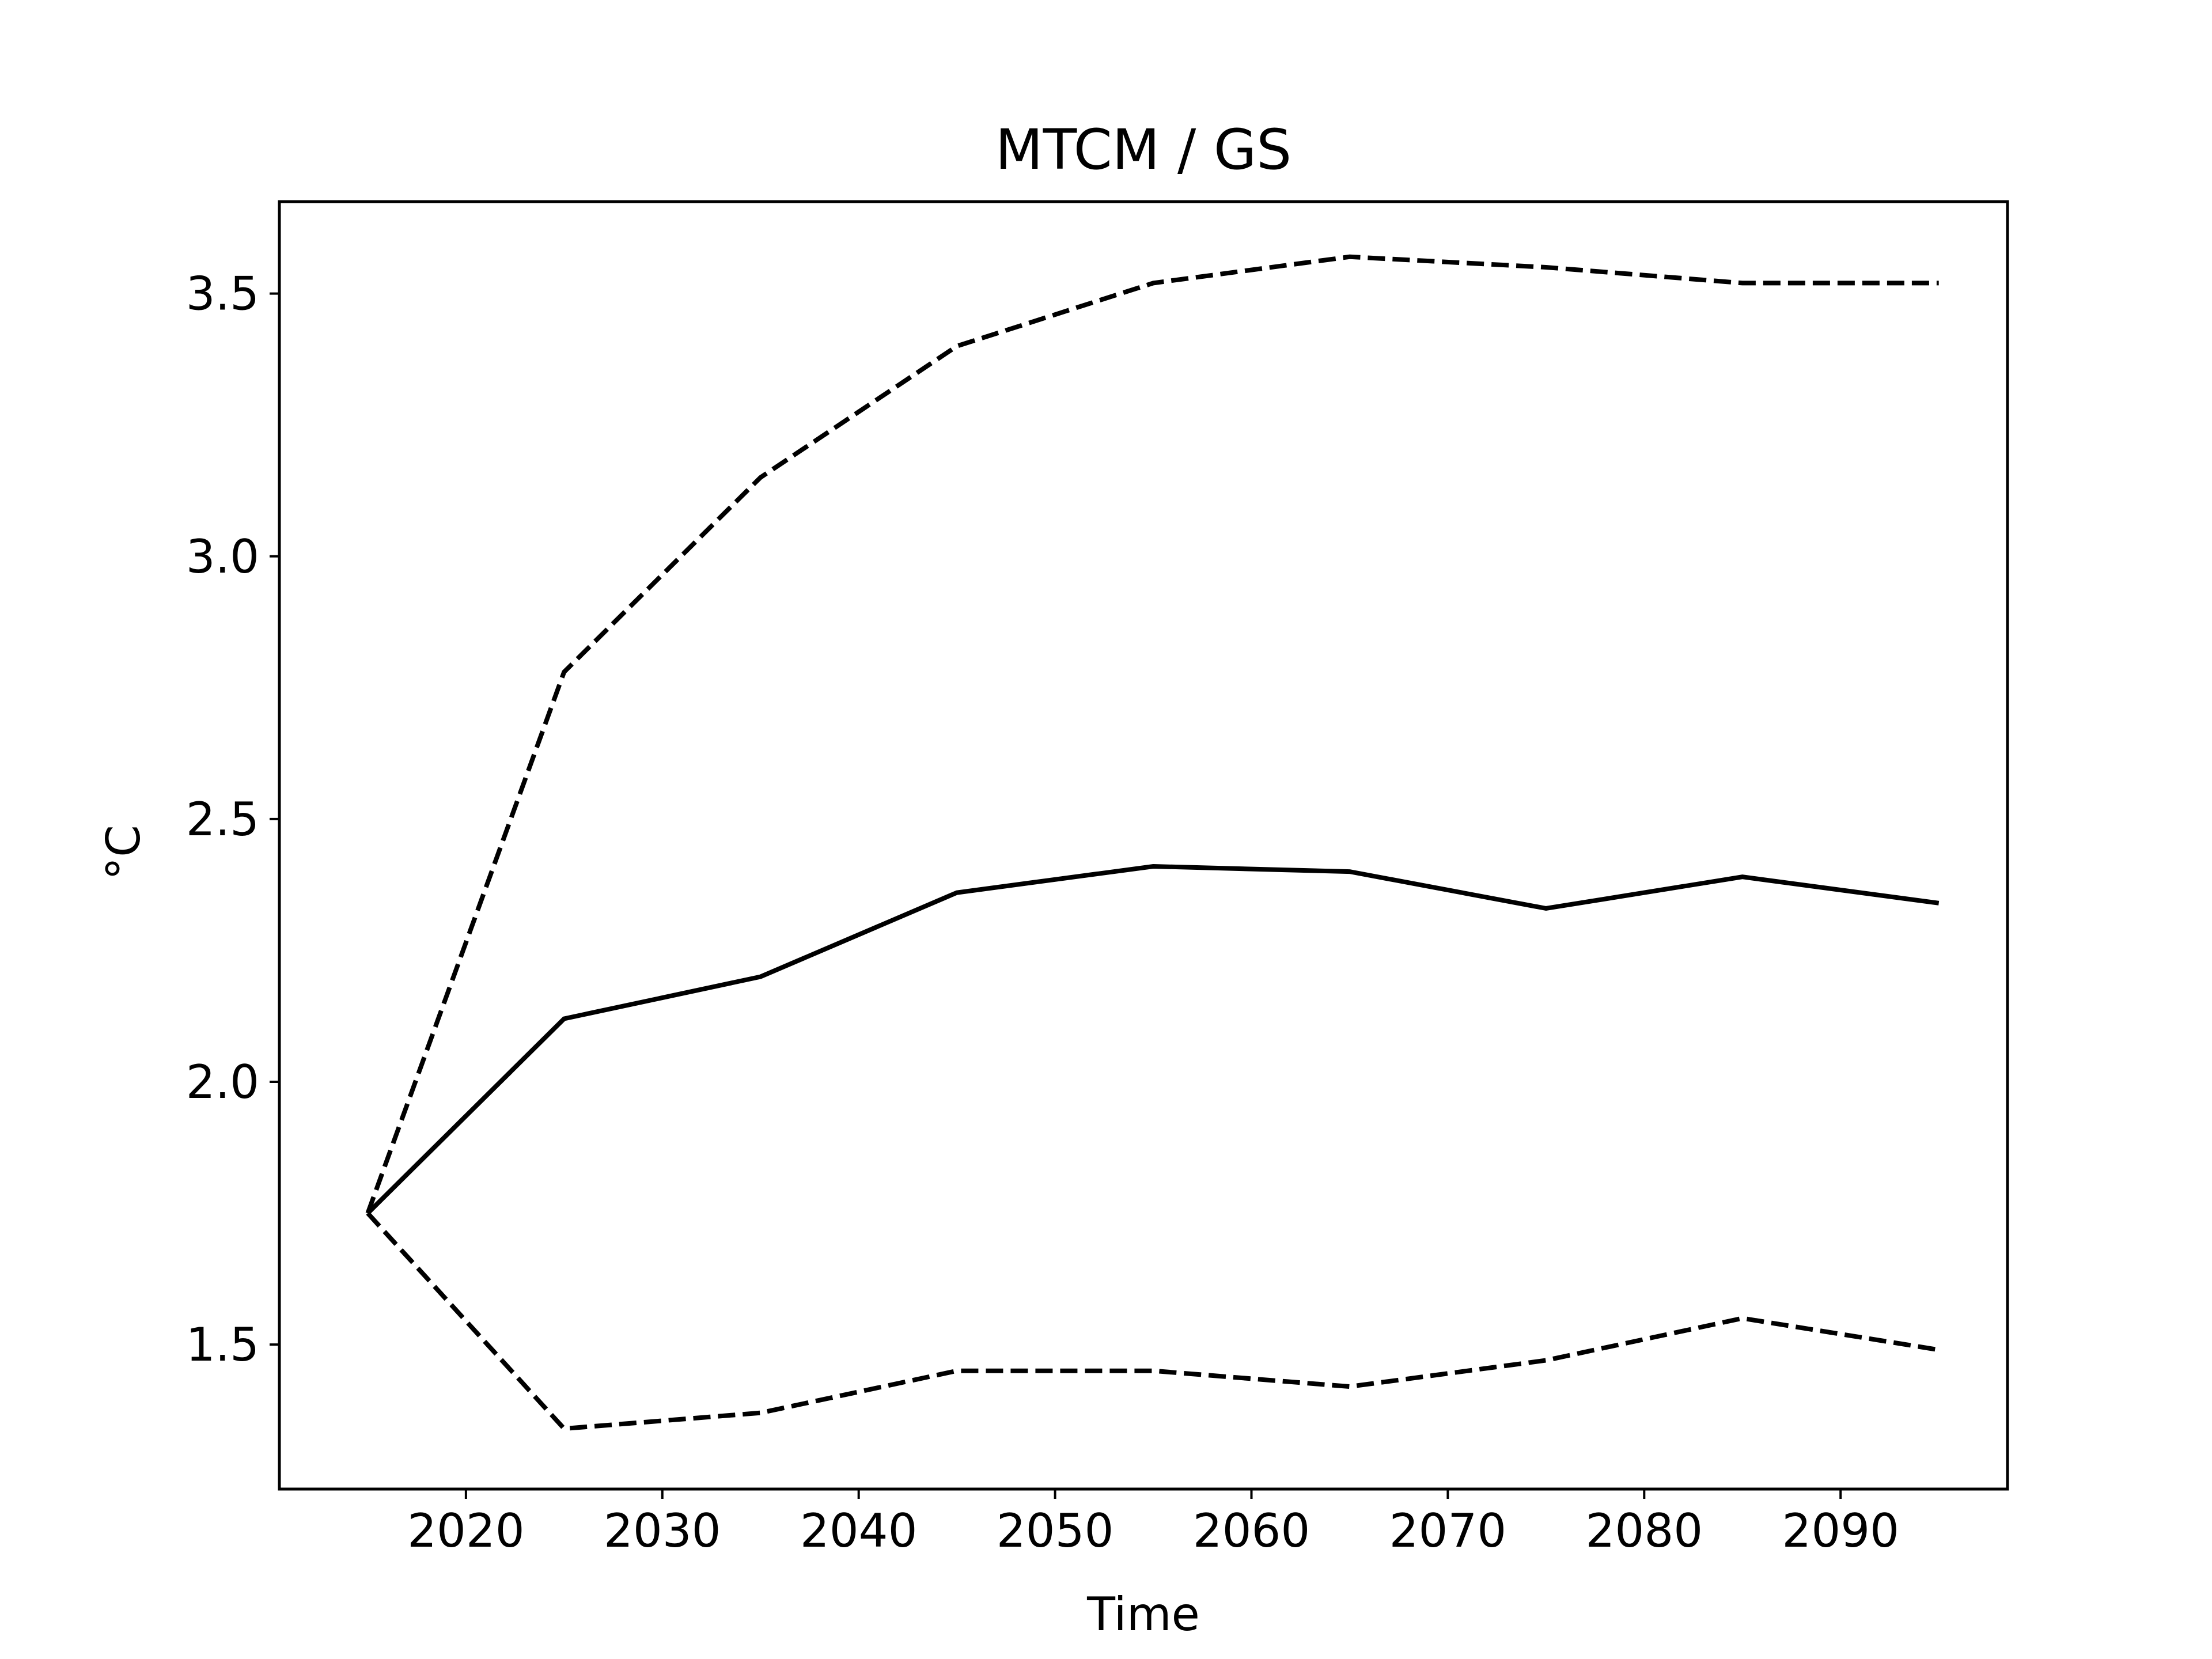 This screenshot has height=1659, width=2212. I want to click on y-axis-label: °C, so click(123, 852).